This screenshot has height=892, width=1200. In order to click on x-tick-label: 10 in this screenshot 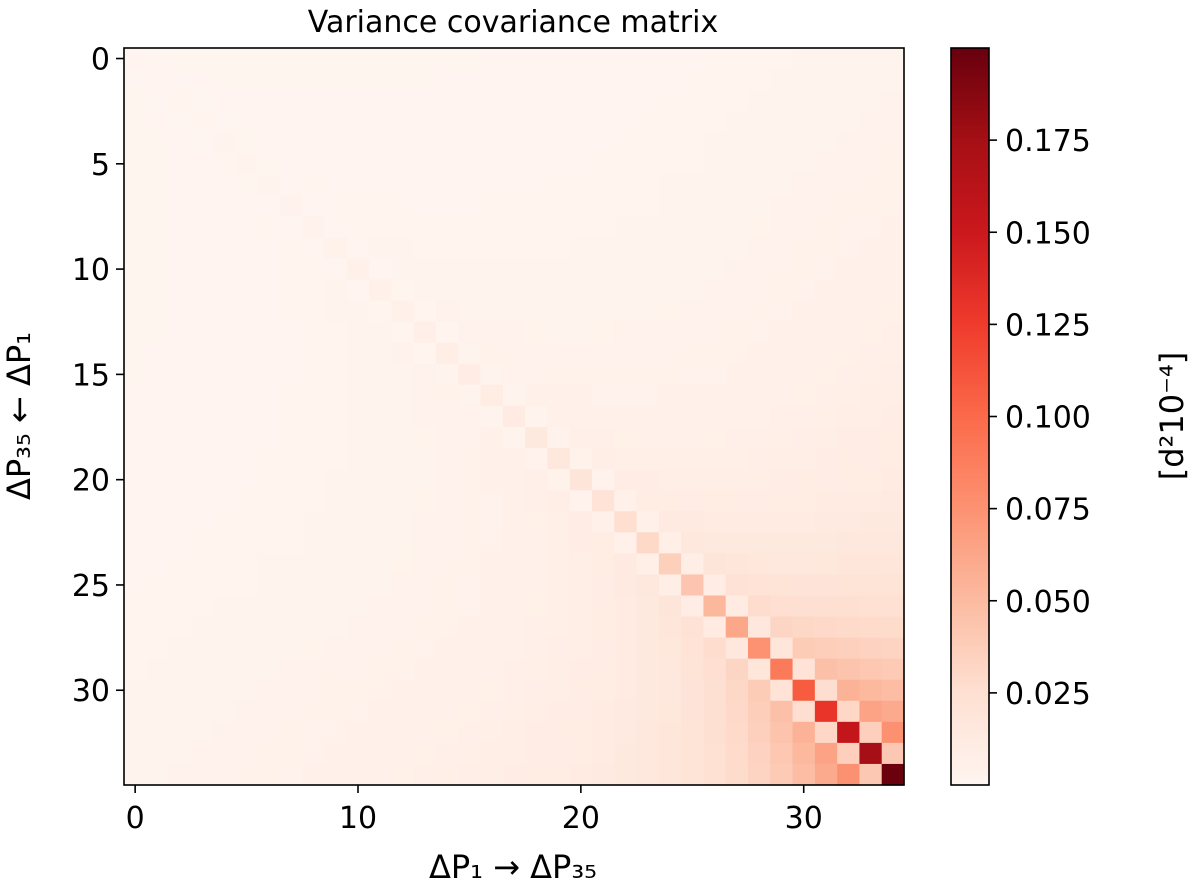, I will do `click(358, 818)`.